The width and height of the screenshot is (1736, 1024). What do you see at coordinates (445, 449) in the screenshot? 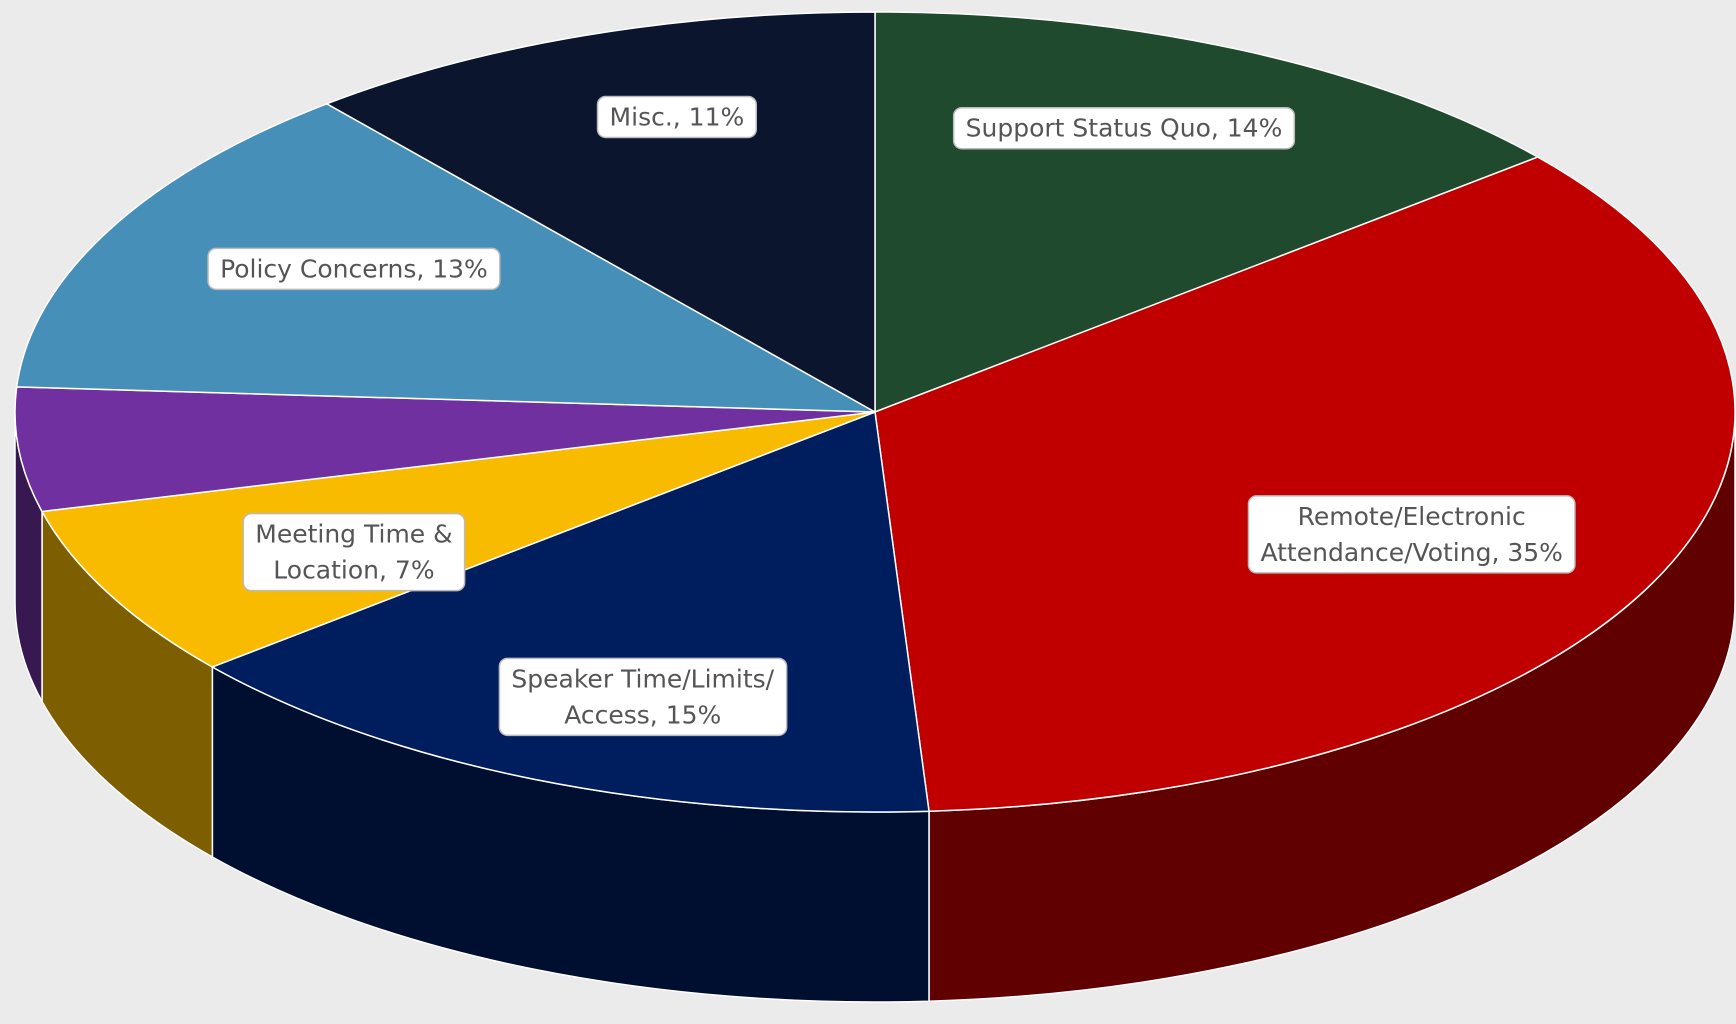
I see `slice` at bounding box center [445, 449].